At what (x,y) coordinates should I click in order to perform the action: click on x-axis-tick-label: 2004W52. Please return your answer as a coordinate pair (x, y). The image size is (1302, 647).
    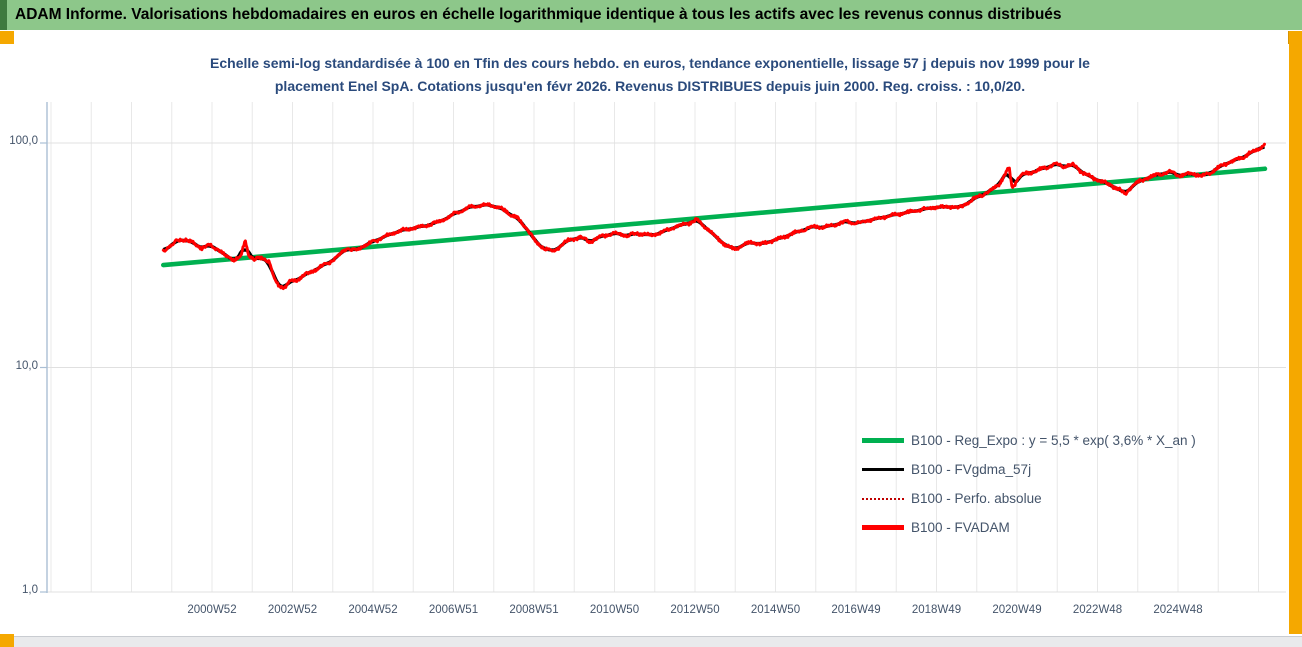
    Looking at the image, I should click on (373, 610).